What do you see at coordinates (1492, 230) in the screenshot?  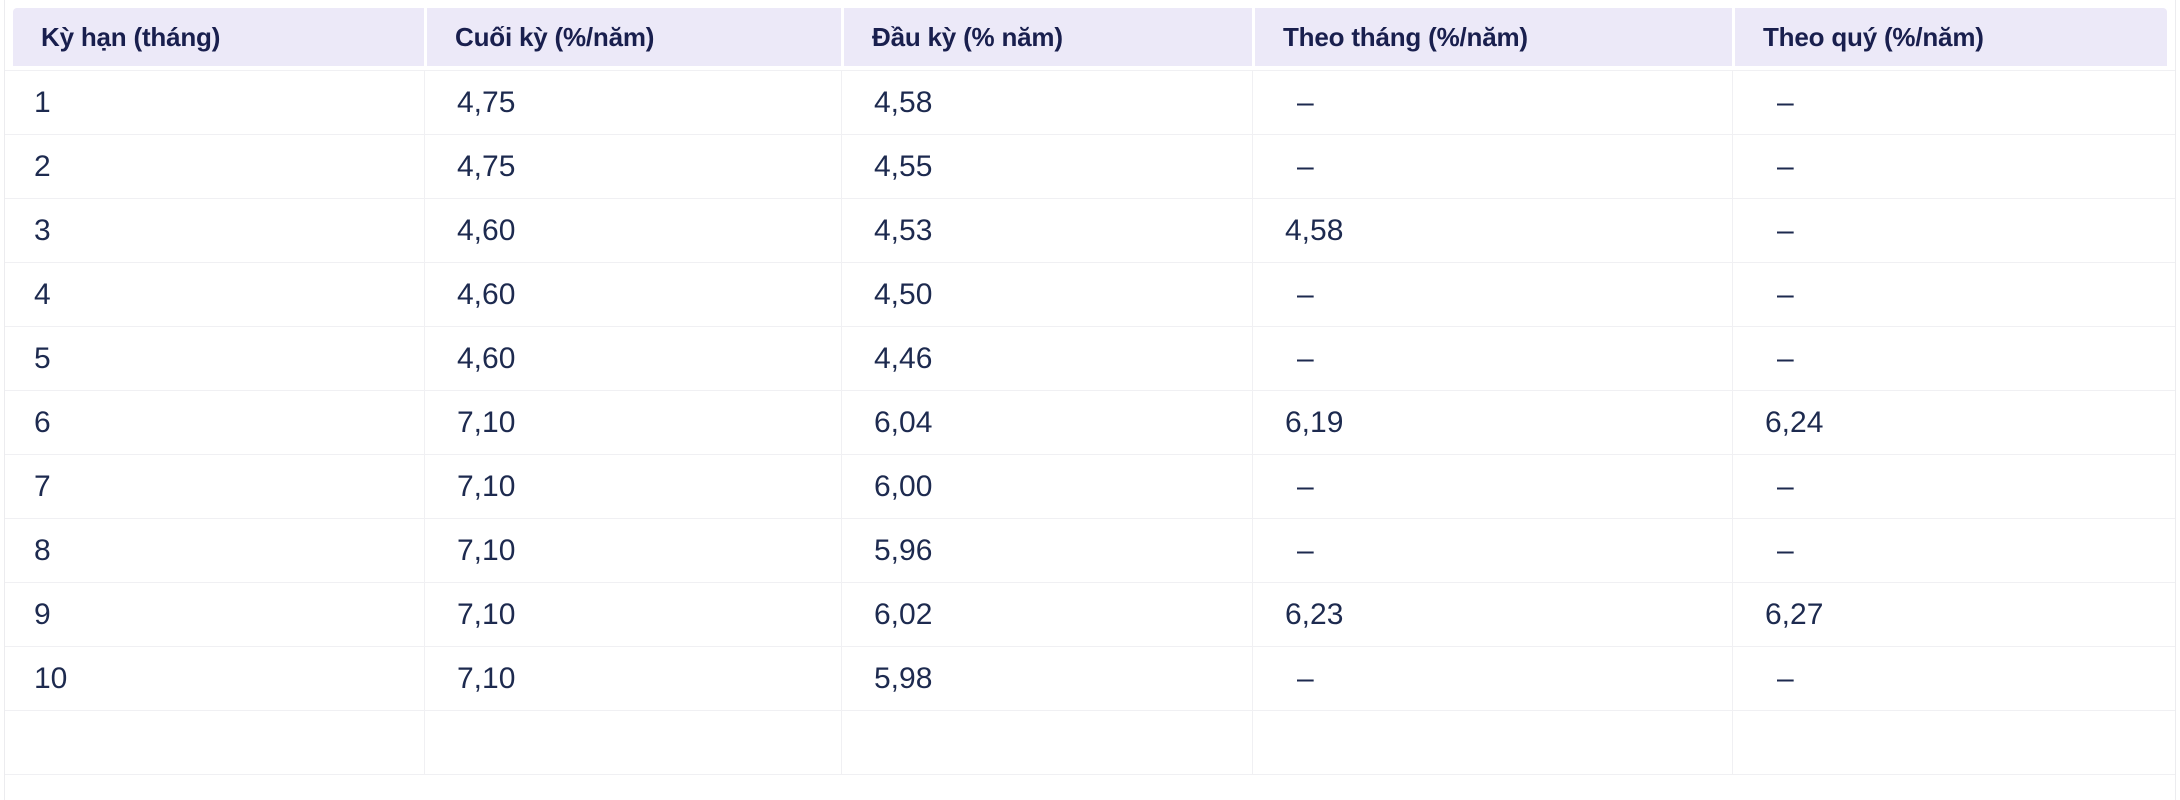 I see `cell-monthly: 4,58` at bounding box center [1492, 230].